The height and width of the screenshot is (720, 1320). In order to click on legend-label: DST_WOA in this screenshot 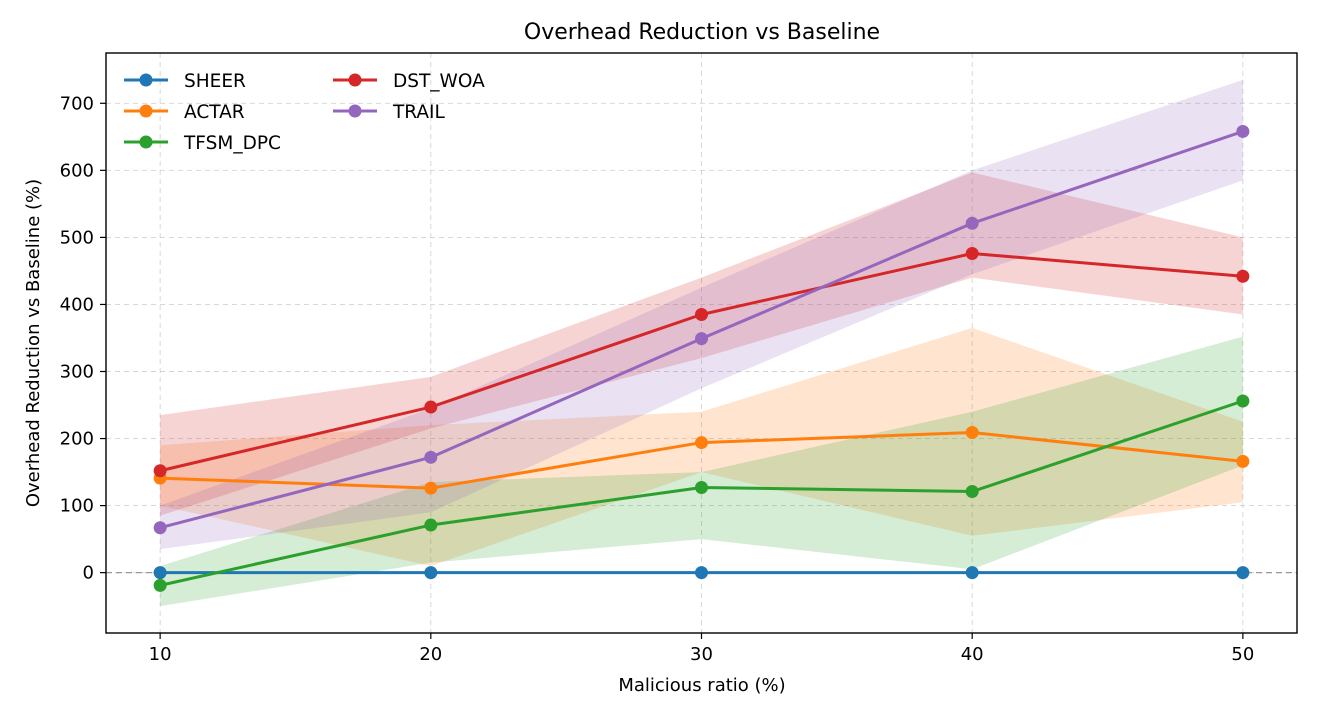, I will do `click(439, 81)`.